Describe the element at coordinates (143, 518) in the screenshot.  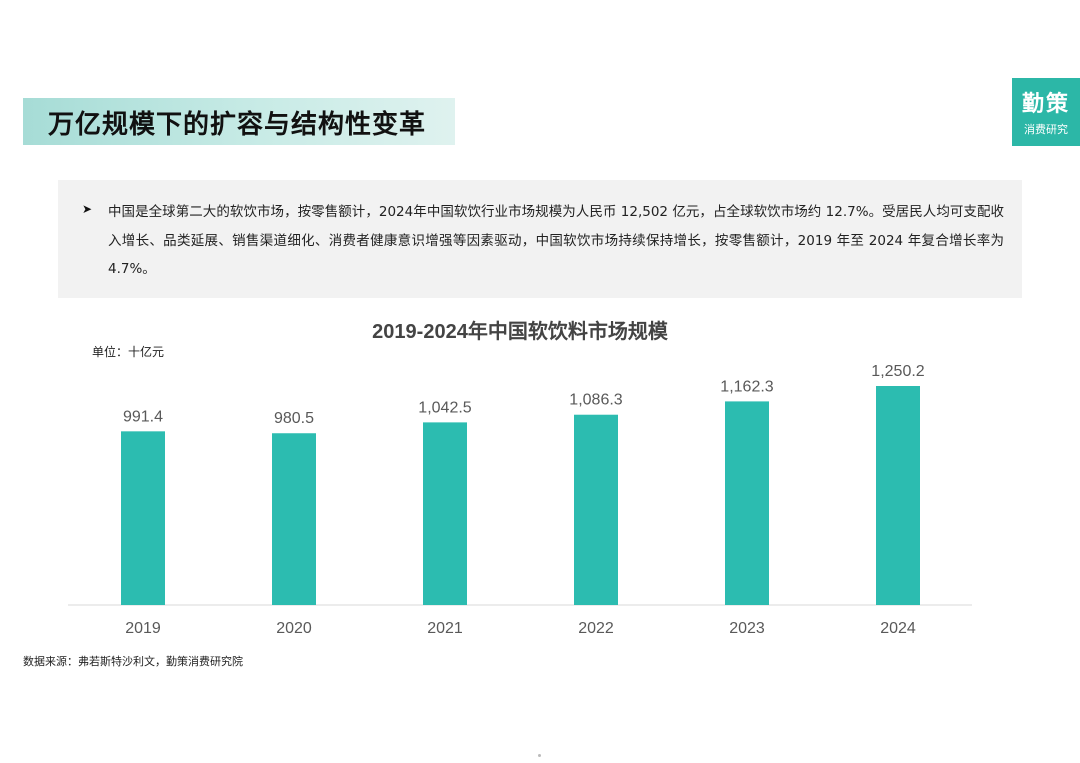
I see `bar-2019` at that location.